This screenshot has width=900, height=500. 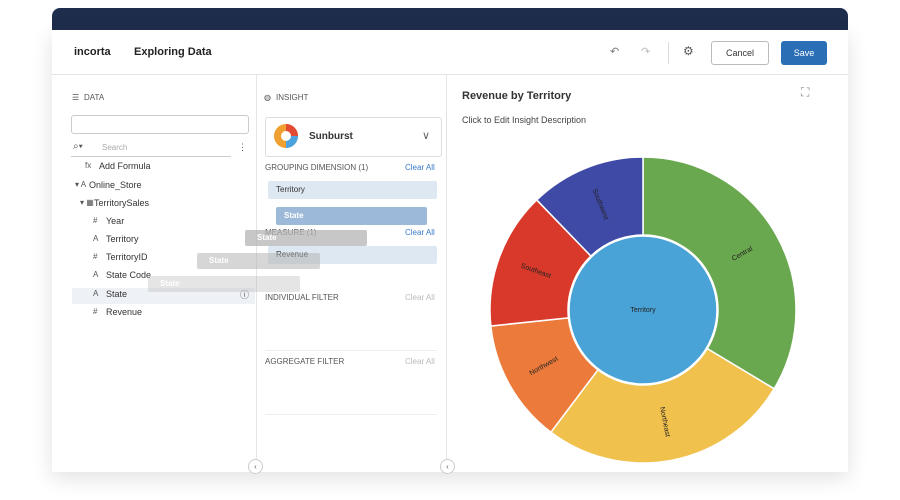 I want to click on field-icon: ▾ A, so click(x=81, y=184).